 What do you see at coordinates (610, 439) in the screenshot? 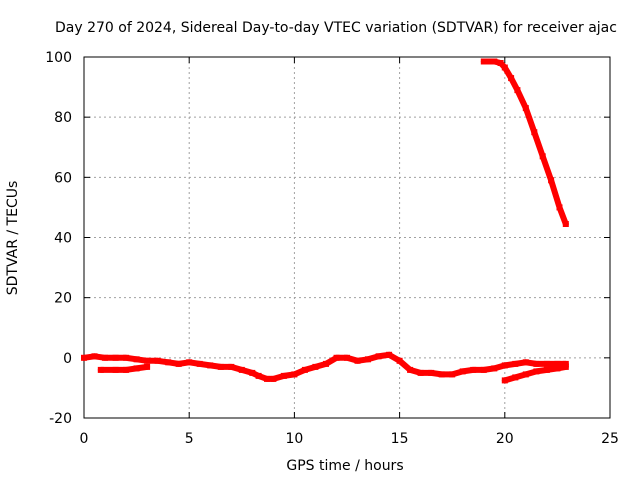
I see `x-tick-label: 25` at bounding box center [610, 439].